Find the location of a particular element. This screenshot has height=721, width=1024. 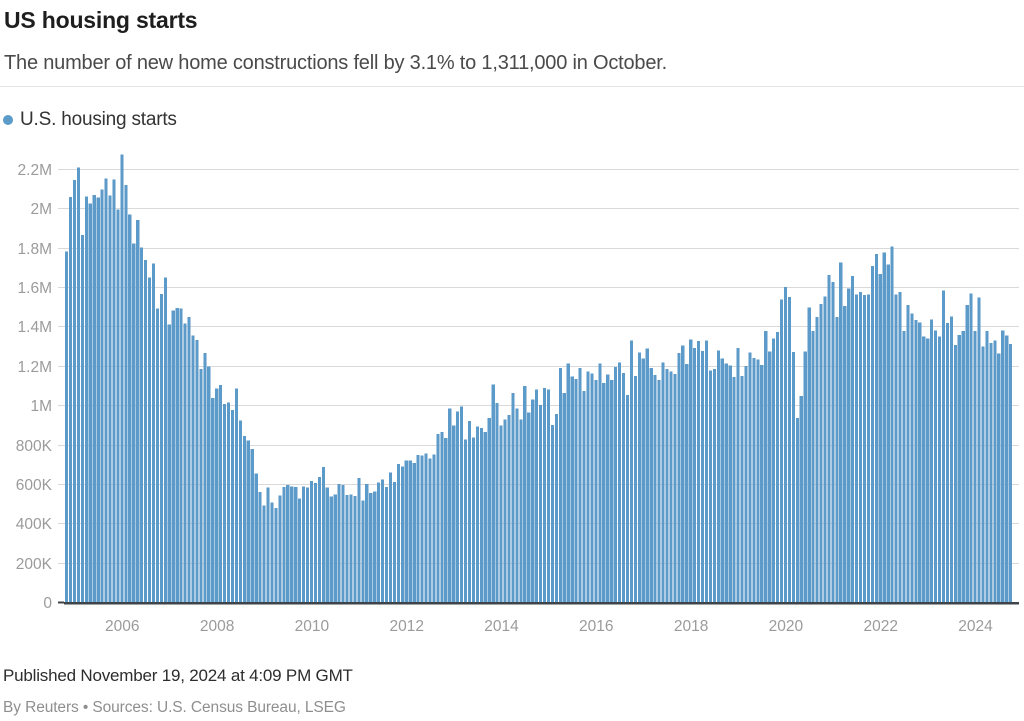

x-tick-label-2016: 2016 is located at coordinates (596, 626).